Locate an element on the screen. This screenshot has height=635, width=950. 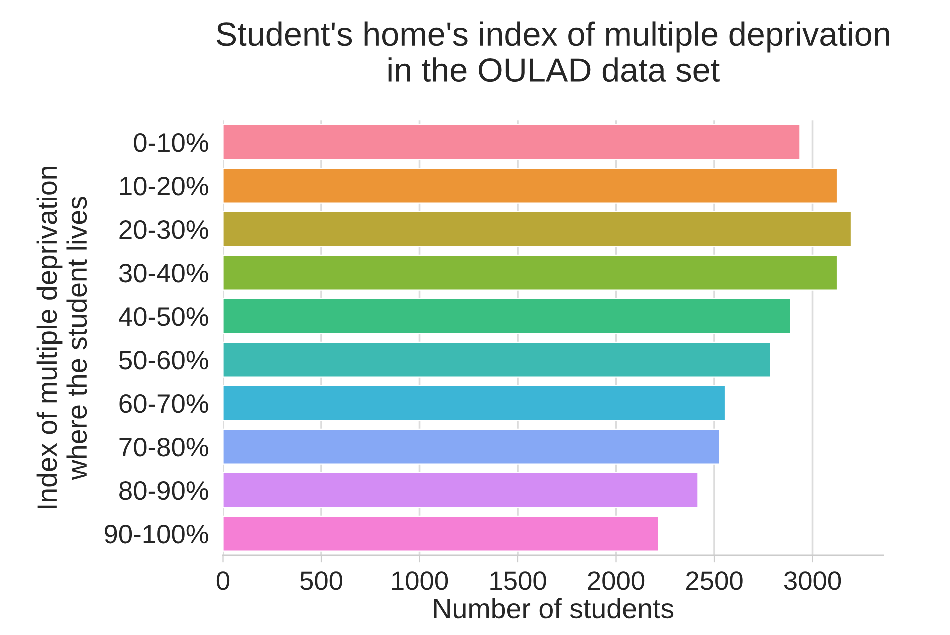
y-axis-title: Index of multiple deprivation where the student lives is located at coordinates (62, 337).